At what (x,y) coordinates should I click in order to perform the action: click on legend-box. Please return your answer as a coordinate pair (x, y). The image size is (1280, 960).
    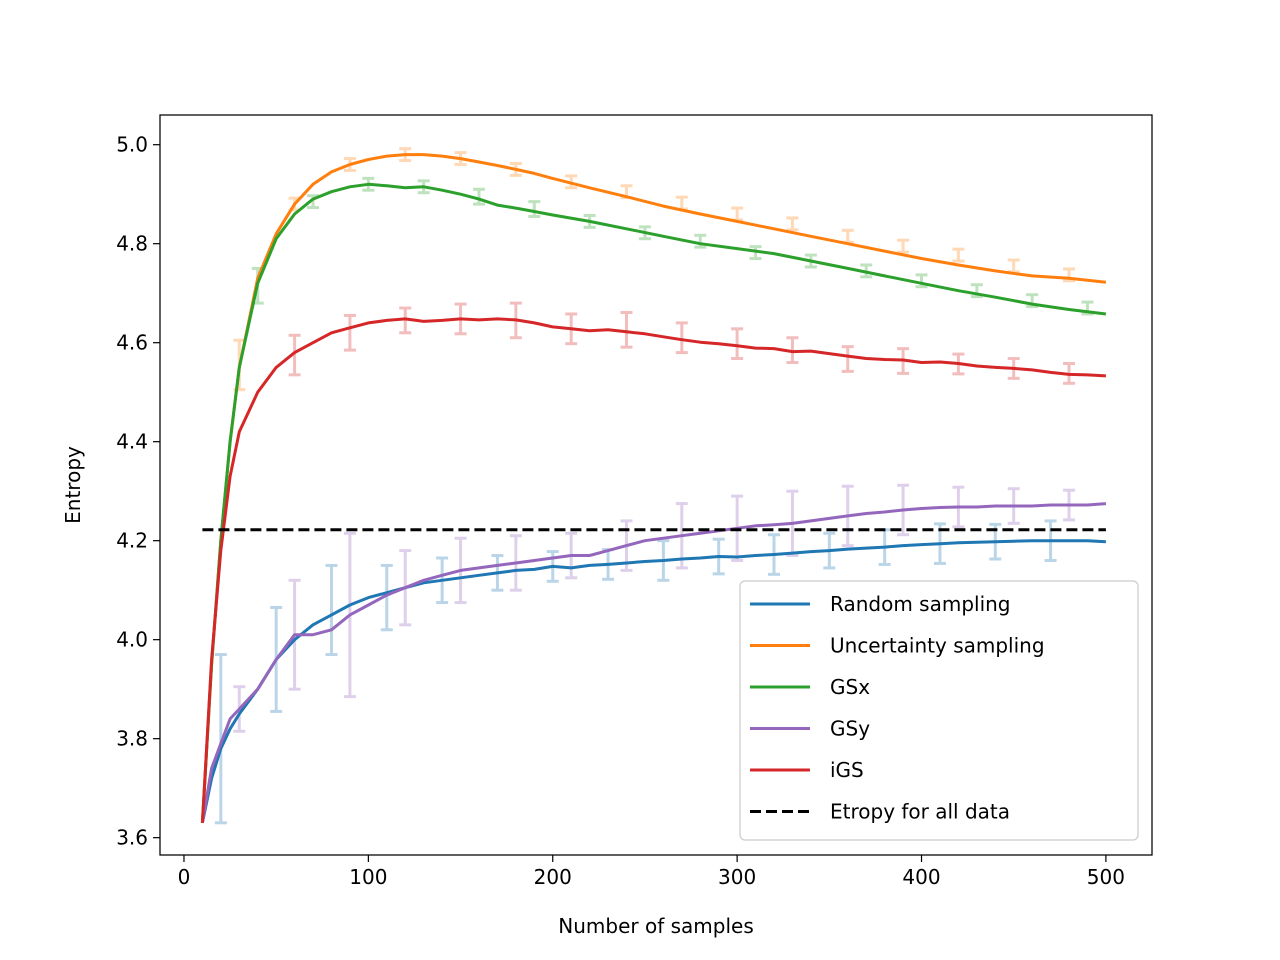
    Looking at the image, I should click on (939, 710).